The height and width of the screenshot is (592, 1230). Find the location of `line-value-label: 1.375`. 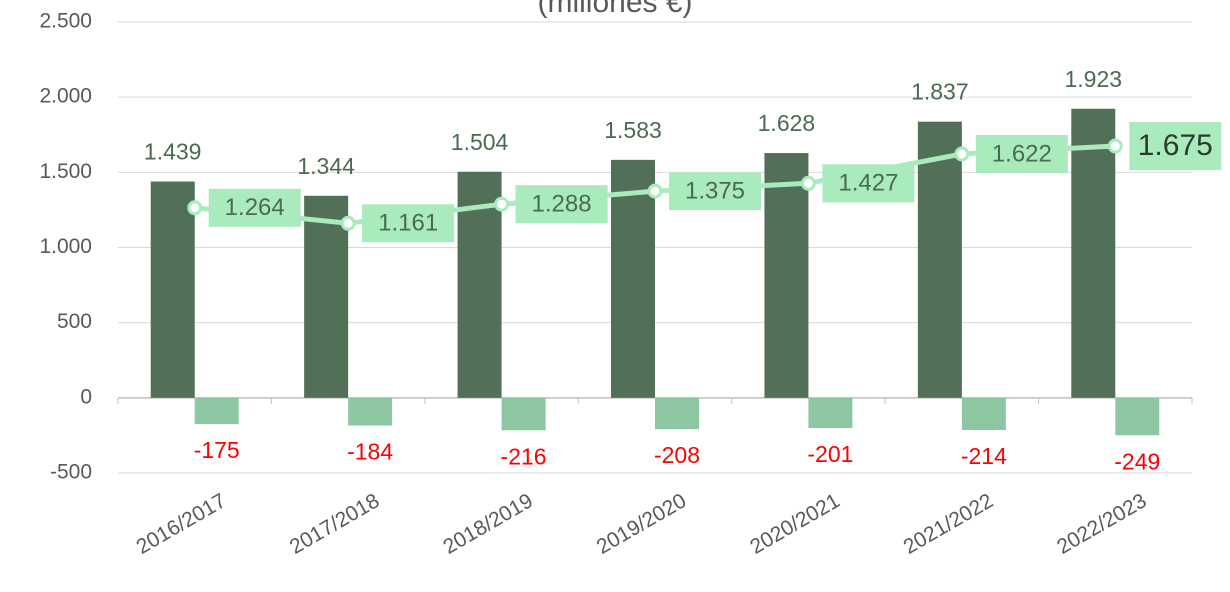

line-value-label: 1.375 is located at coordinates (715, 190).